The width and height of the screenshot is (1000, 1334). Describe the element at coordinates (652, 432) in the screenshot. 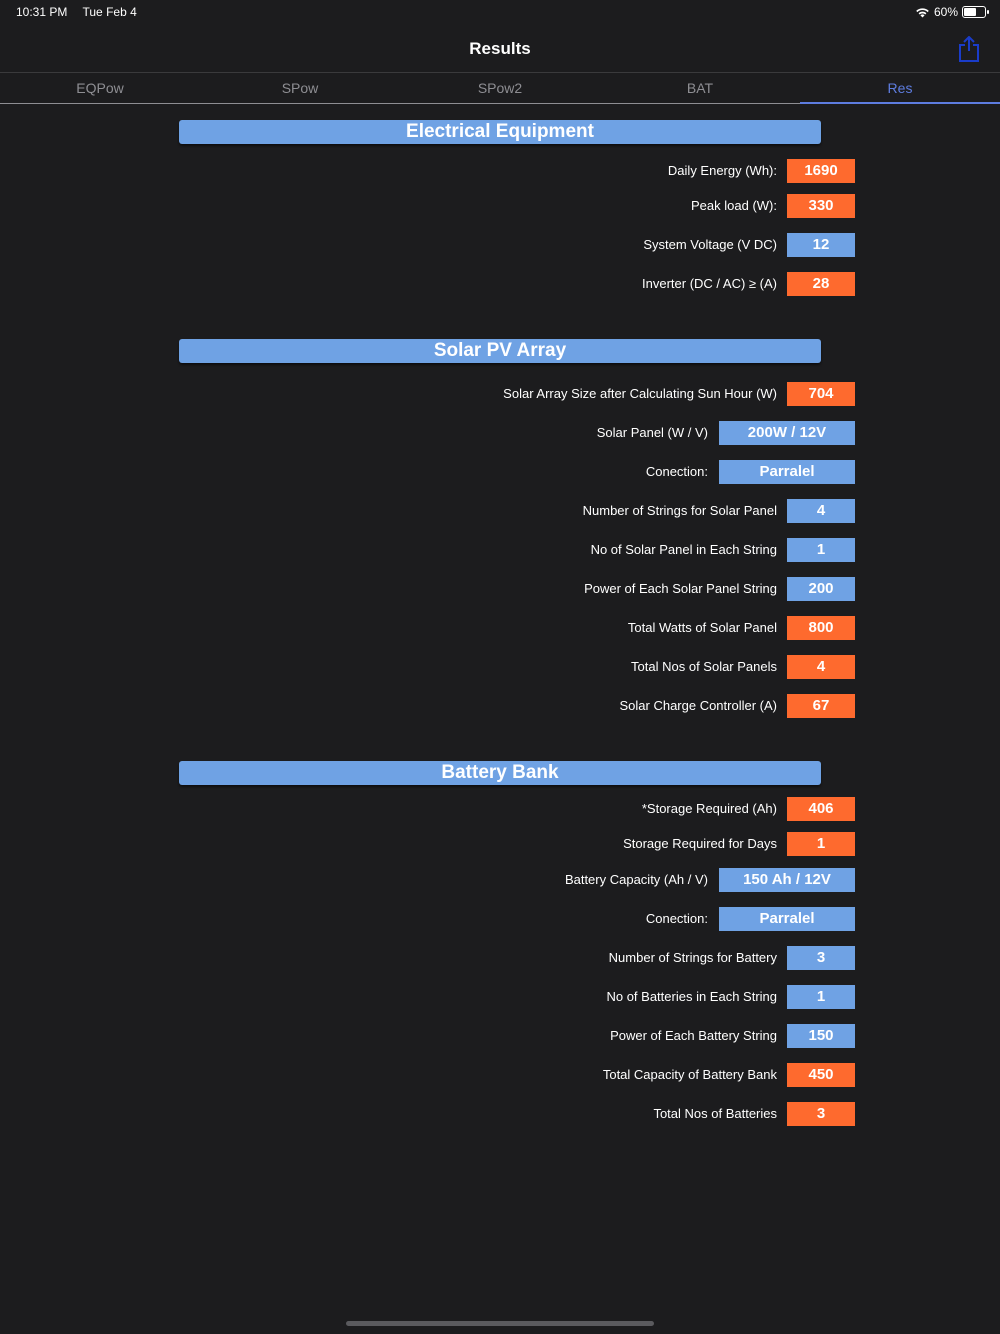

I see `row-label: Solar Panel (W / V)` at that location.